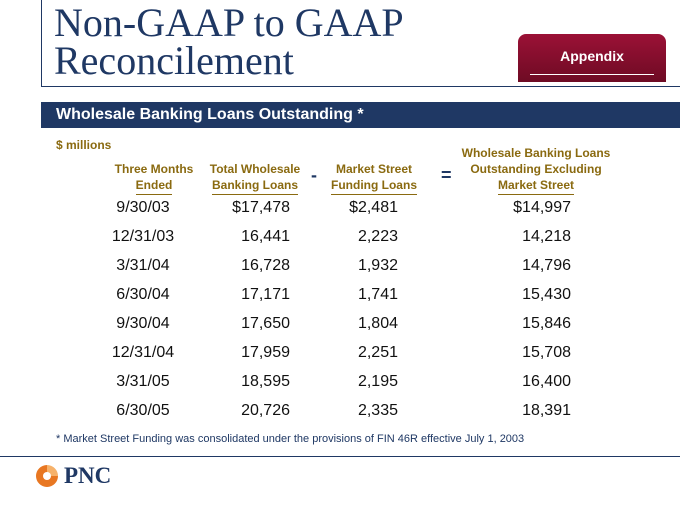  I want to click on cell-market-street: 1,804, so click(377, 323).